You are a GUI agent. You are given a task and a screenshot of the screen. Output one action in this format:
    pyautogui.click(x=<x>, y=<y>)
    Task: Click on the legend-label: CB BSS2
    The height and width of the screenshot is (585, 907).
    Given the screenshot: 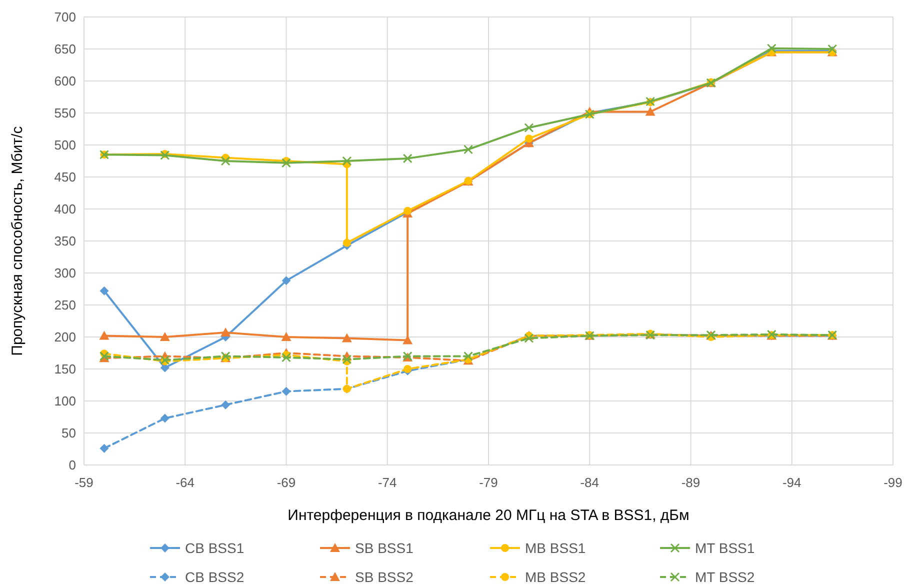 What is the action you would take?
    pyautogui.click(x=214, y=576)
    